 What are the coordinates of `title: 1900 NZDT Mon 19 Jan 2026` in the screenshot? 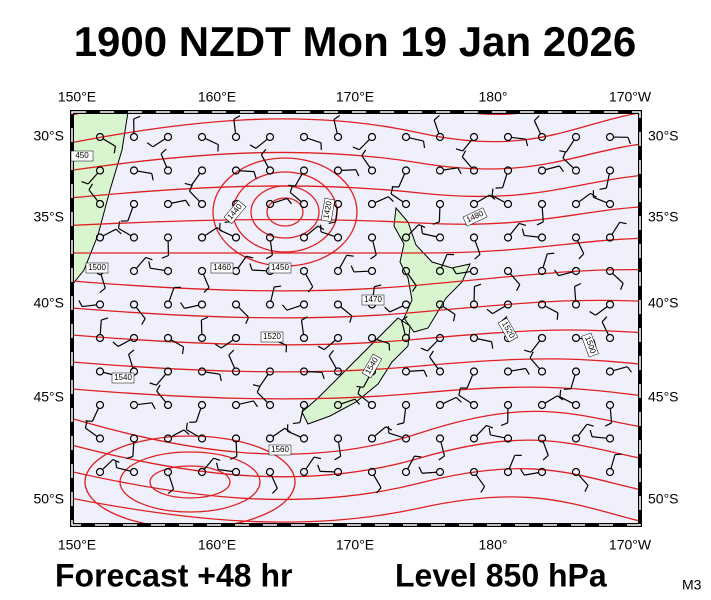 It's located at (355, 41).